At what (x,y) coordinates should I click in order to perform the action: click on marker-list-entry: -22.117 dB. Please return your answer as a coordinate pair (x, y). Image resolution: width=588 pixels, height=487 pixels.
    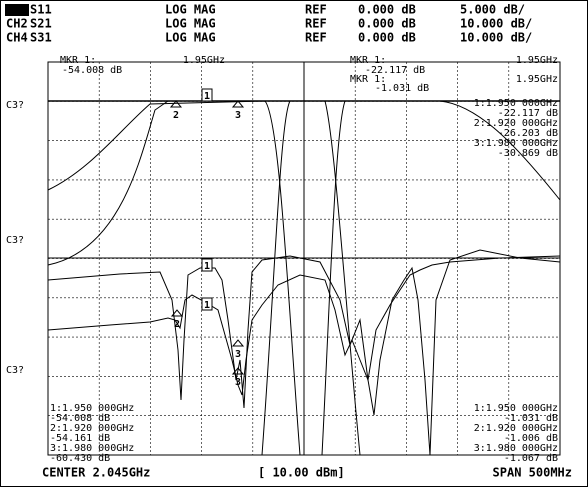
    Looking at the image, I should click on (528, 113).